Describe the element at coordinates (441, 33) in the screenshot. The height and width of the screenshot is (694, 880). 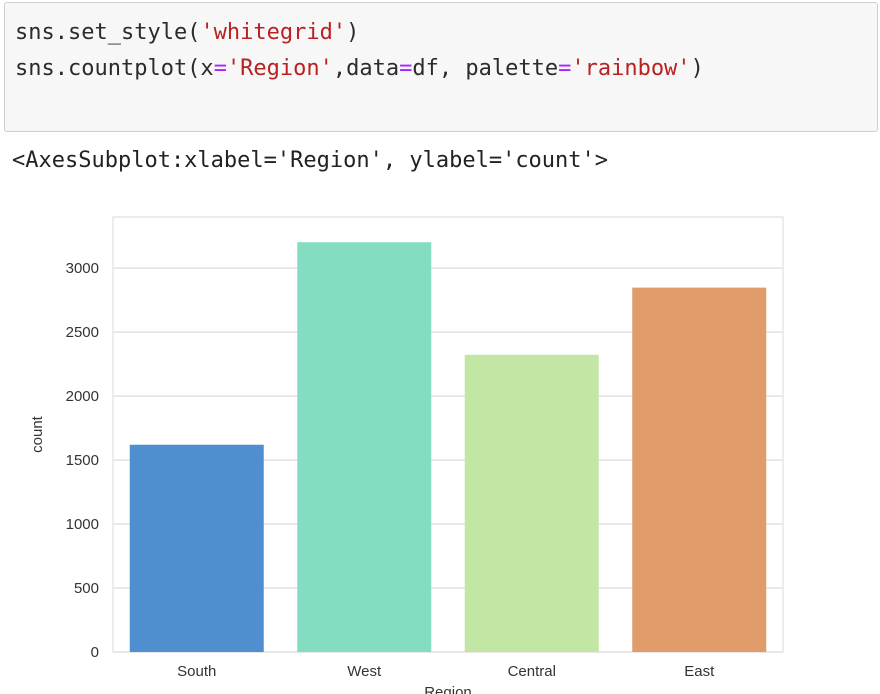
I see `code-line-1: sns.set_style('whitegrid')` at that location.